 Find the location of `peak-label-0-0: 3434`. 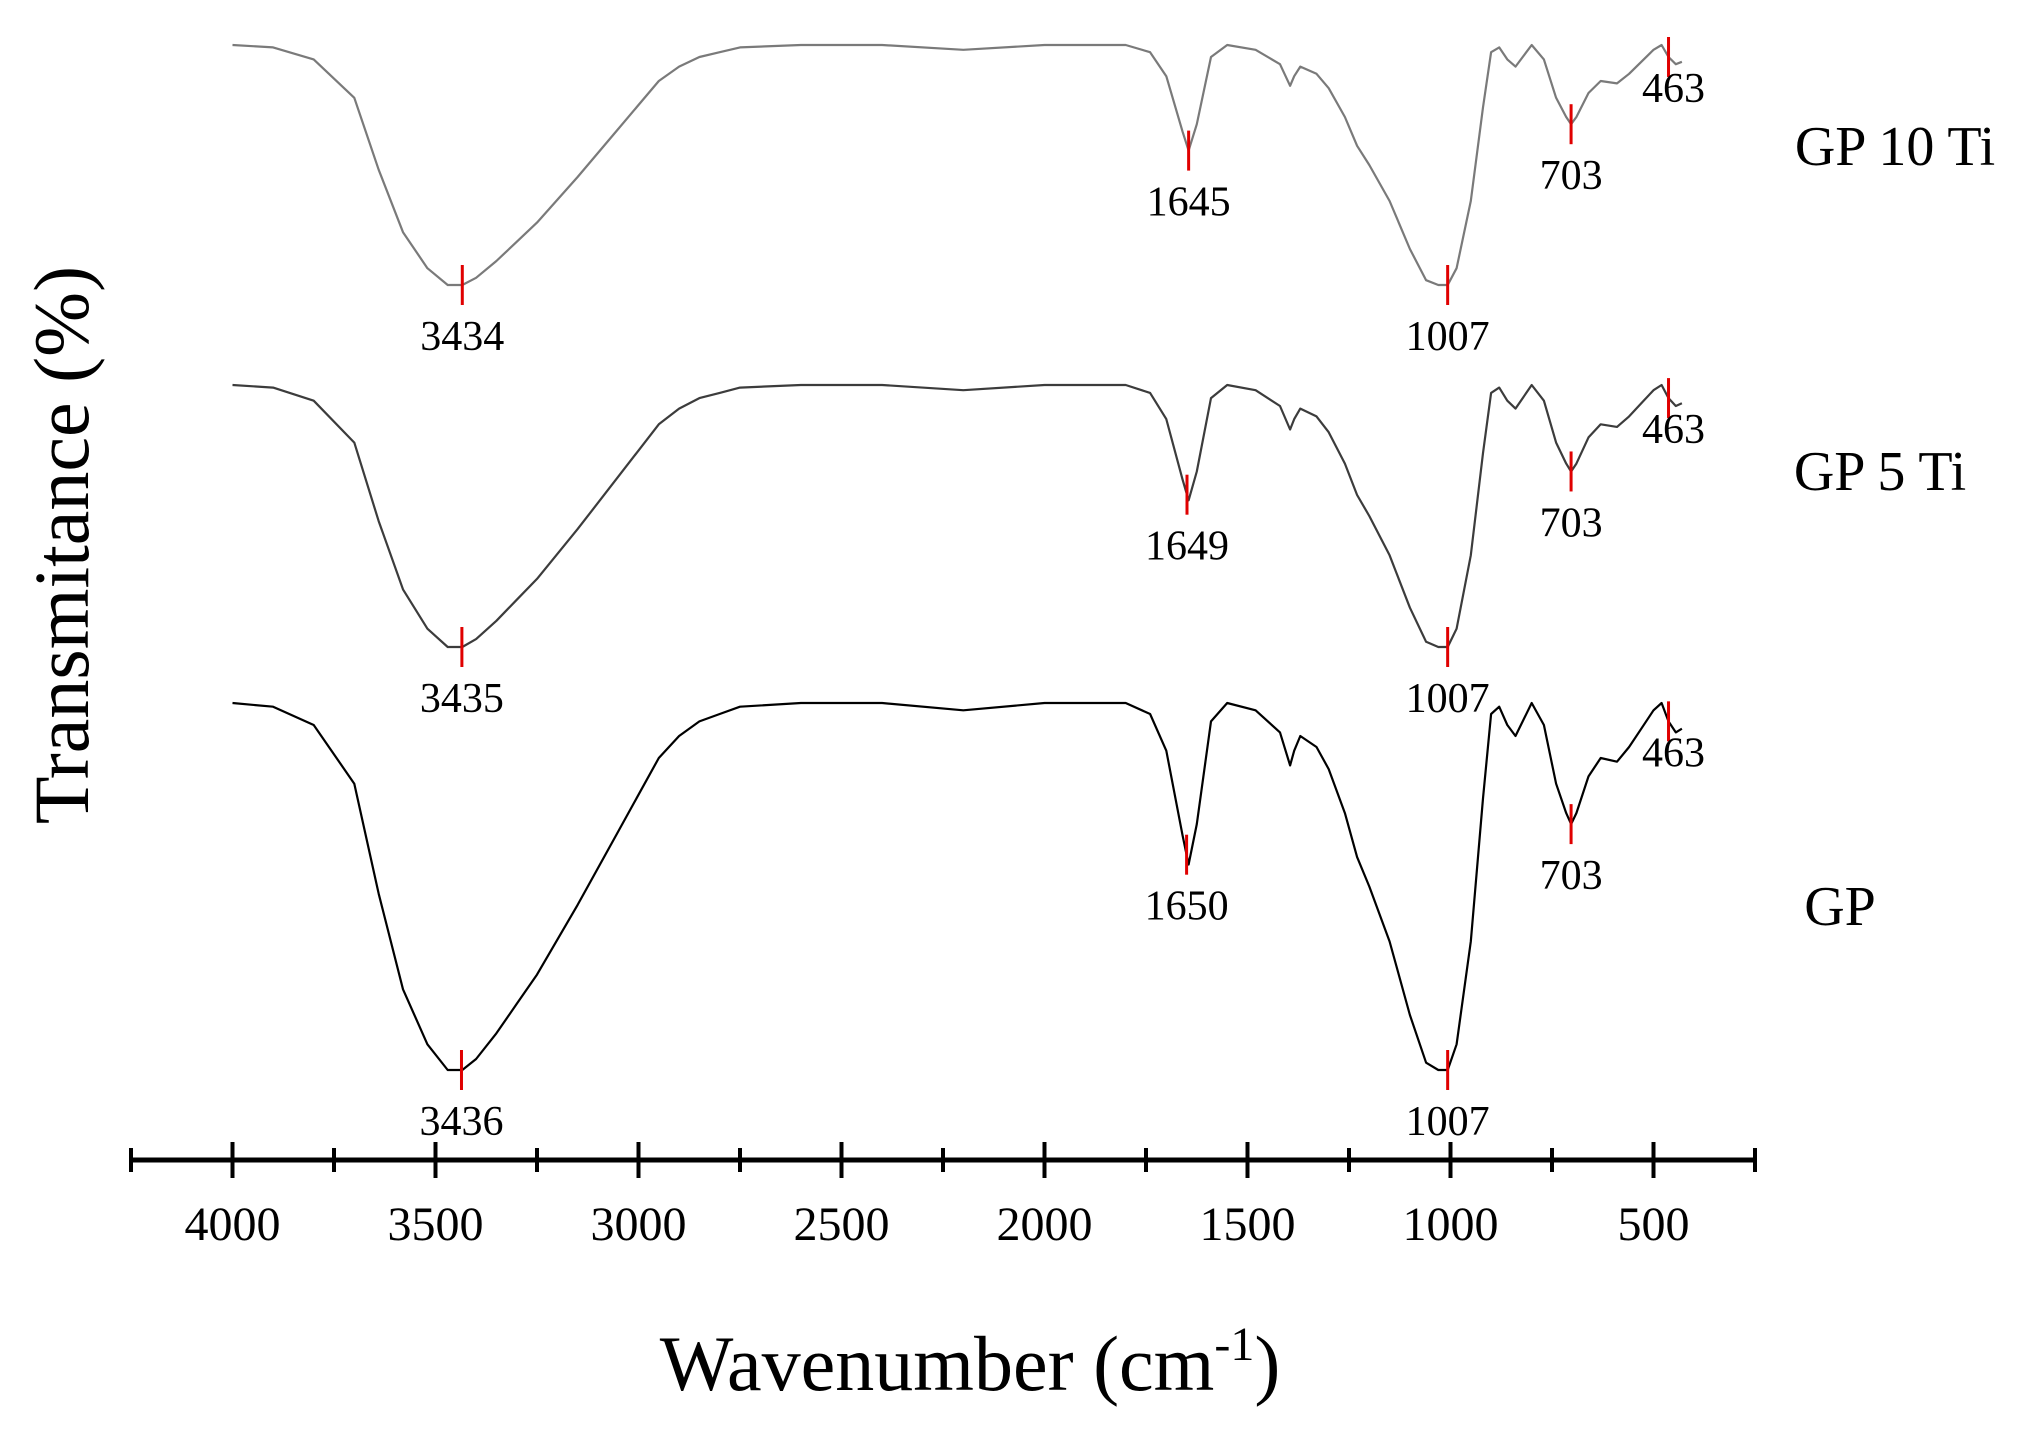

peak-label-0-0: 3434 is located at coordinates (462, 337).